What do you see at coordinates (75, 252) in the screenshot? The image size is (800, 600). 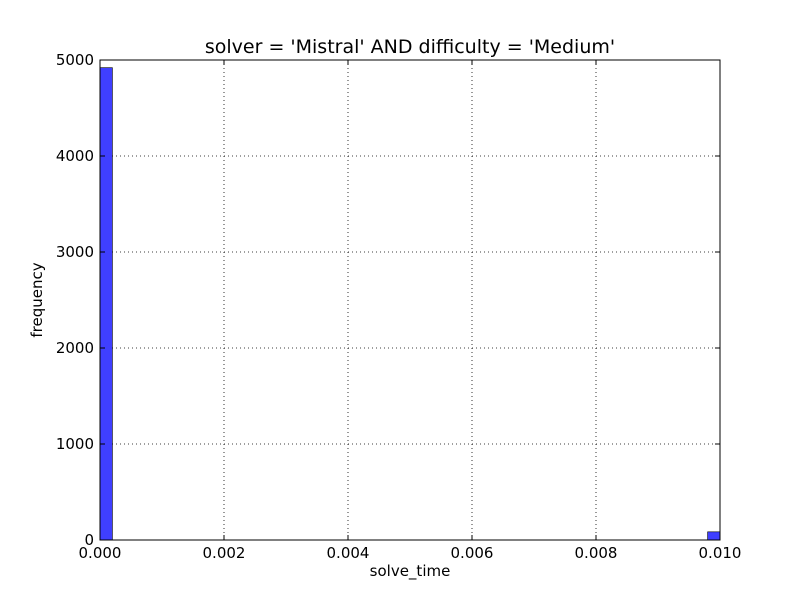 I see `y-tick-label: 3000` at bounding box center [75, 252].